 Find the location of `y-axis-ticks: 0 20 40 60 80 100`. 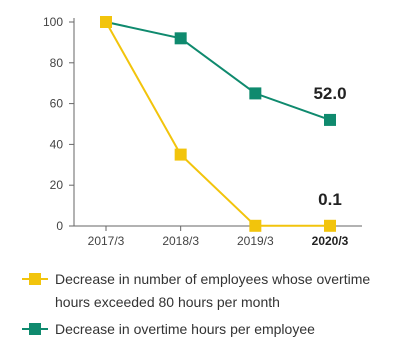

y-axis-ticks: 0 20 40 60 80 100 is located at coordinates (58, 124).